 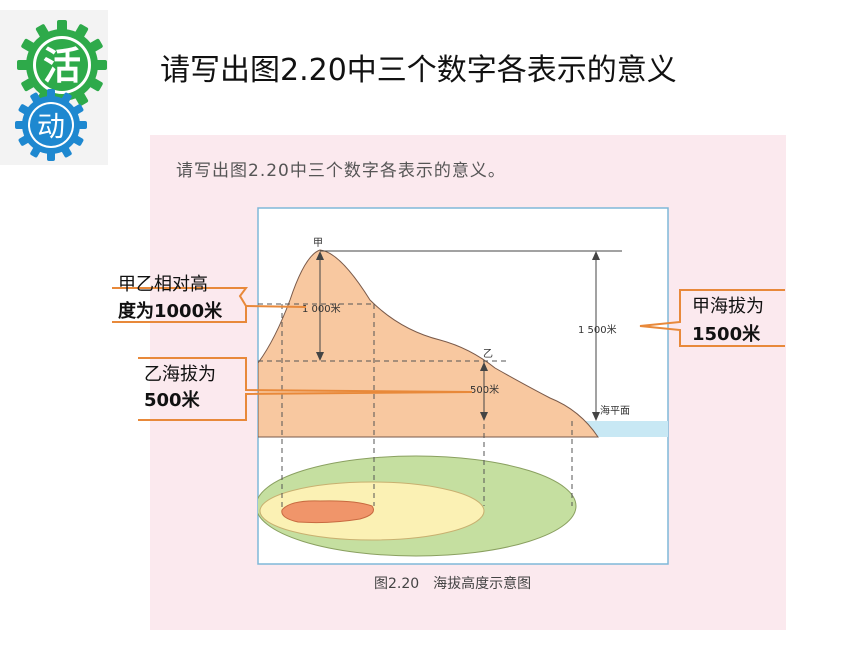 What do you see at coordinates (418, 70) in the screenshot?
I see `slide-title: 请写出图2.20中三个数字各表示的意义` at bounding box center [418, 70].